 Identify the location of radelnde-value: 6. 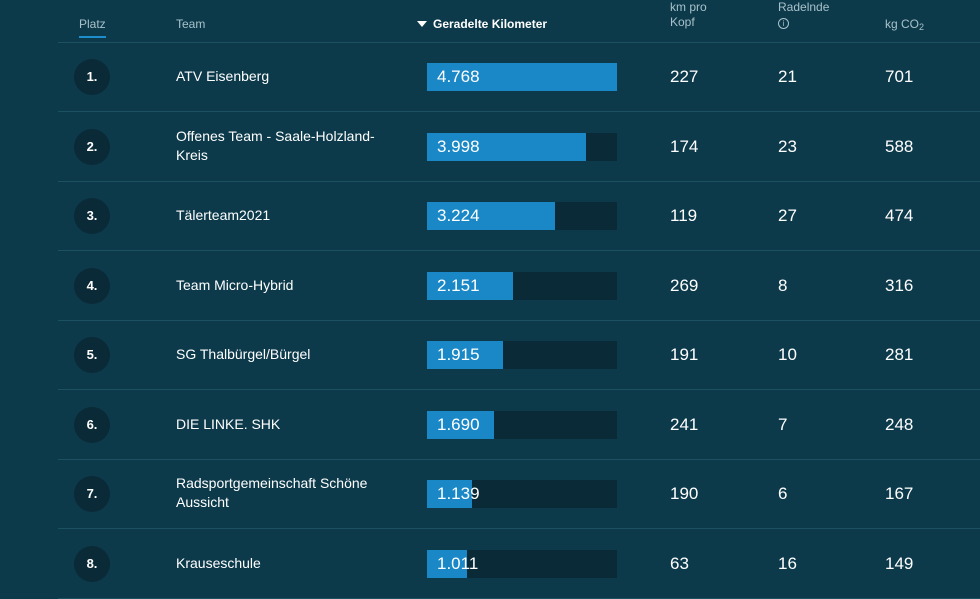
(783, 493).